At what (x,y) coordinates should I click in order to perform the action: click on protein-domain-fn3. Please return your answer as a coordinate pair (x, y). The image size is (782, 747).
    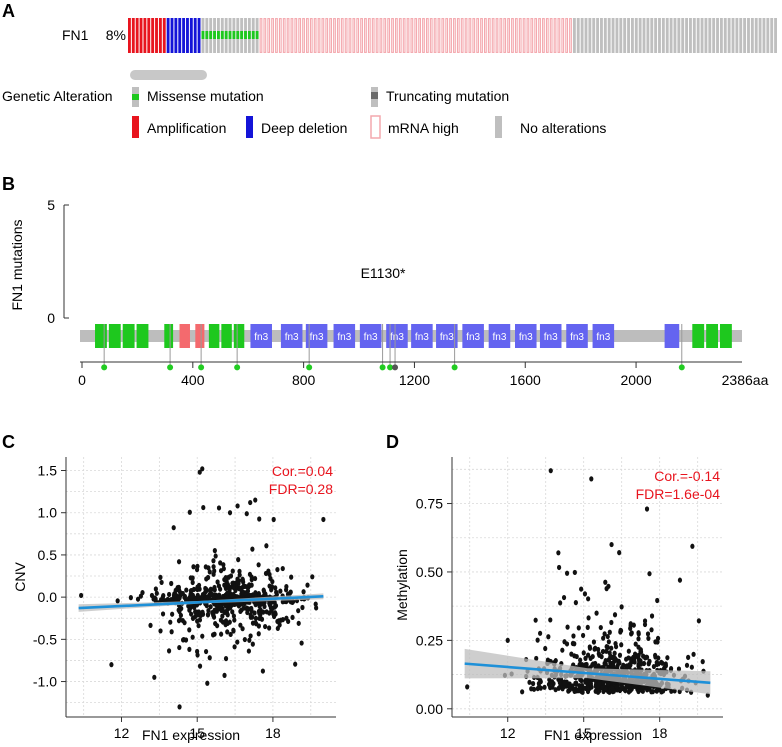
    Looking at the image, I should click on (291, 336).